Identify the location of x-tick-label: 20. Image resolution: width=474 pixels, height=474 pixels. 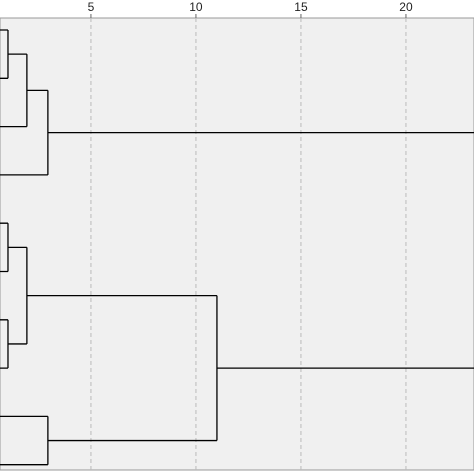
(406, 7).